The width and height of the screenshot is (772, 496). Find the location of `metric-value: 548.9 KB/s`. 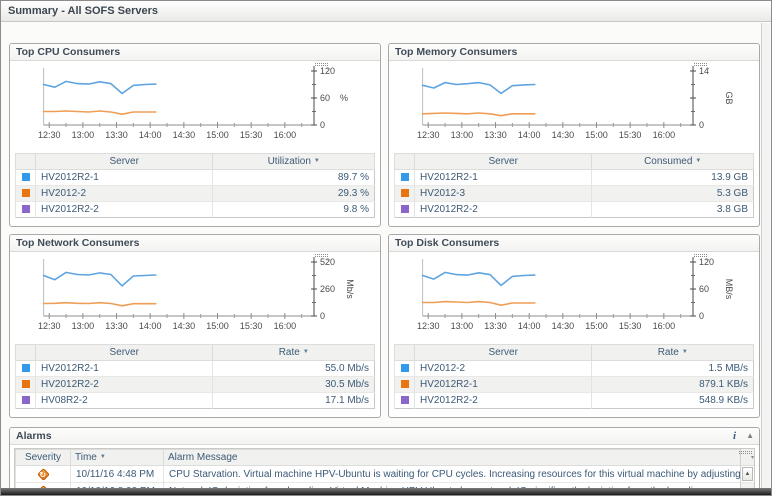

metric-value: 548.9 KB/s is located at coordinates (672, 400).